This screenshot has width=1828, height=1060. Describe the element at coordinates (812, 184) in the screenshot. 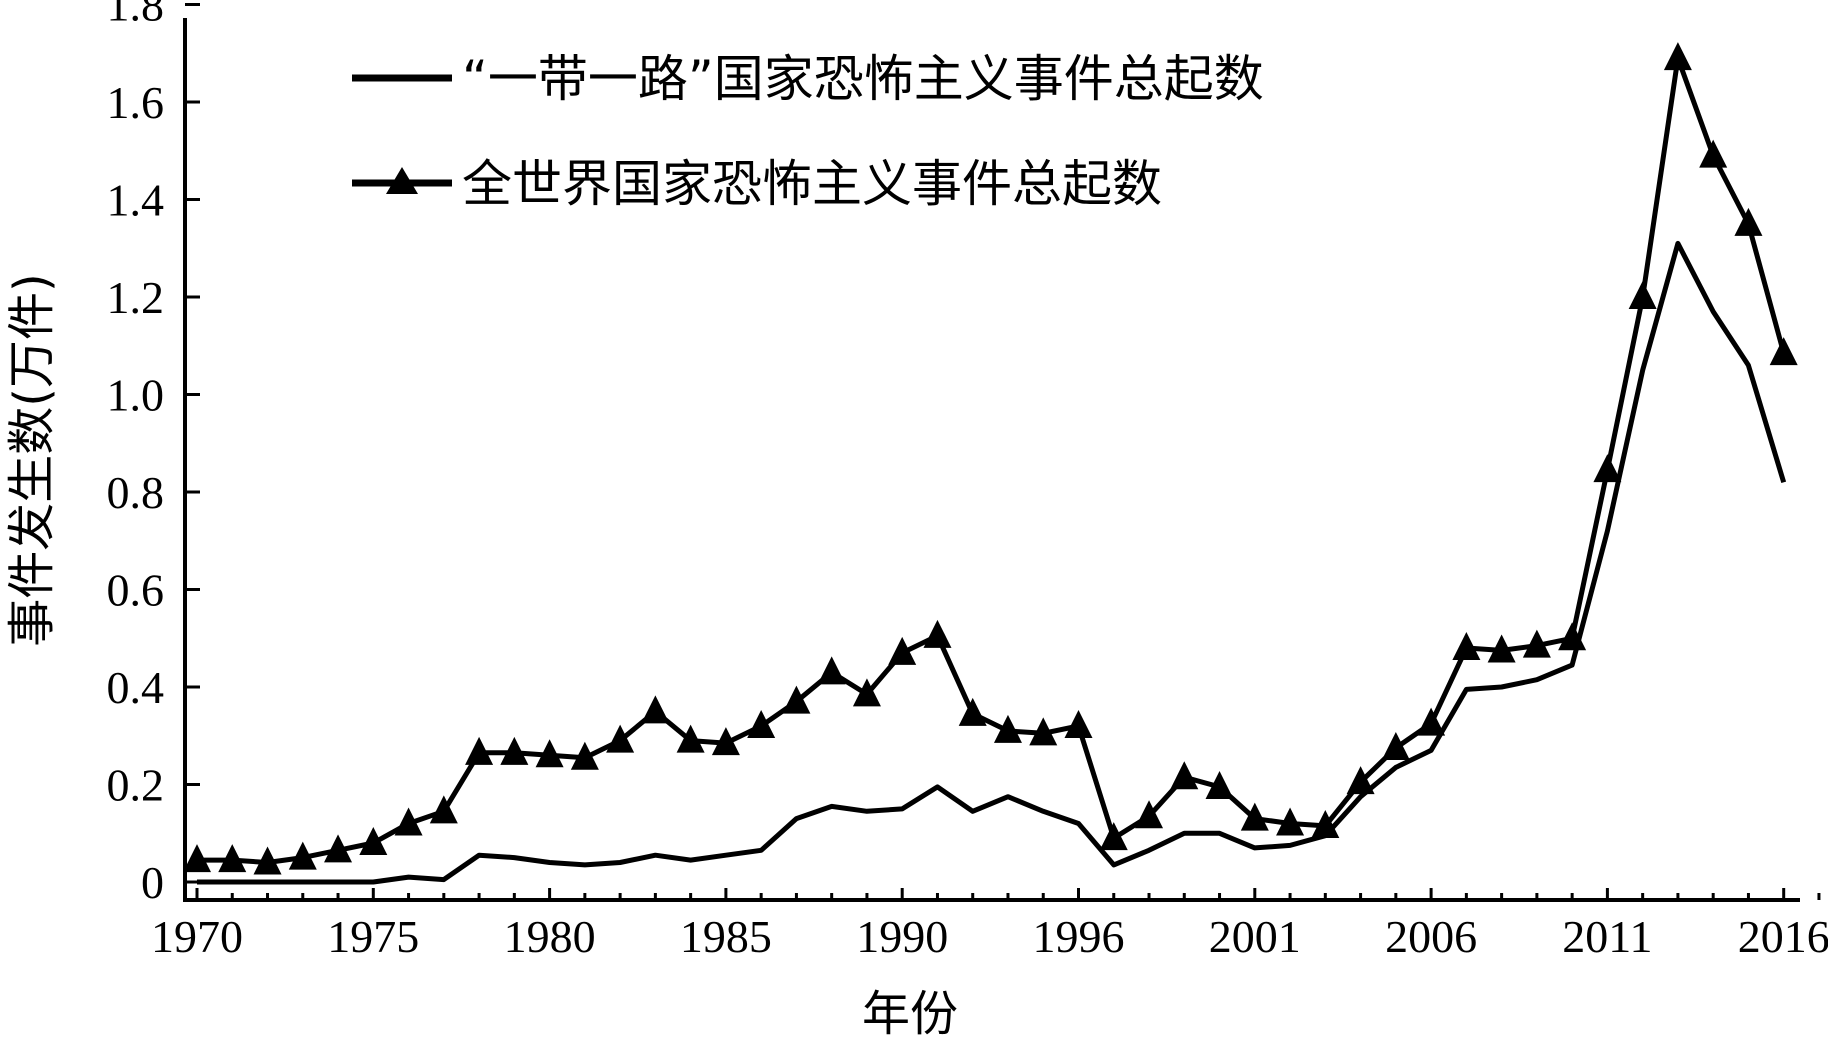

I see `legend-label-world: 全世界国家恐怖主义事件总起数` at that location.